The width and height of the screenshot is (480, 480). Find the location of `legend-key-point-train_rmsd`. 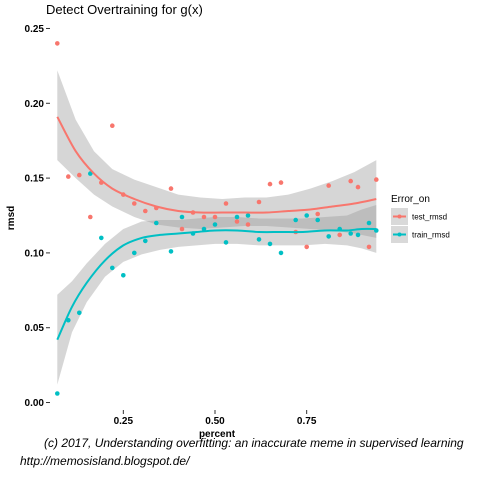

legend-key-point-train_rmsd is located at coordinates (399, 234).